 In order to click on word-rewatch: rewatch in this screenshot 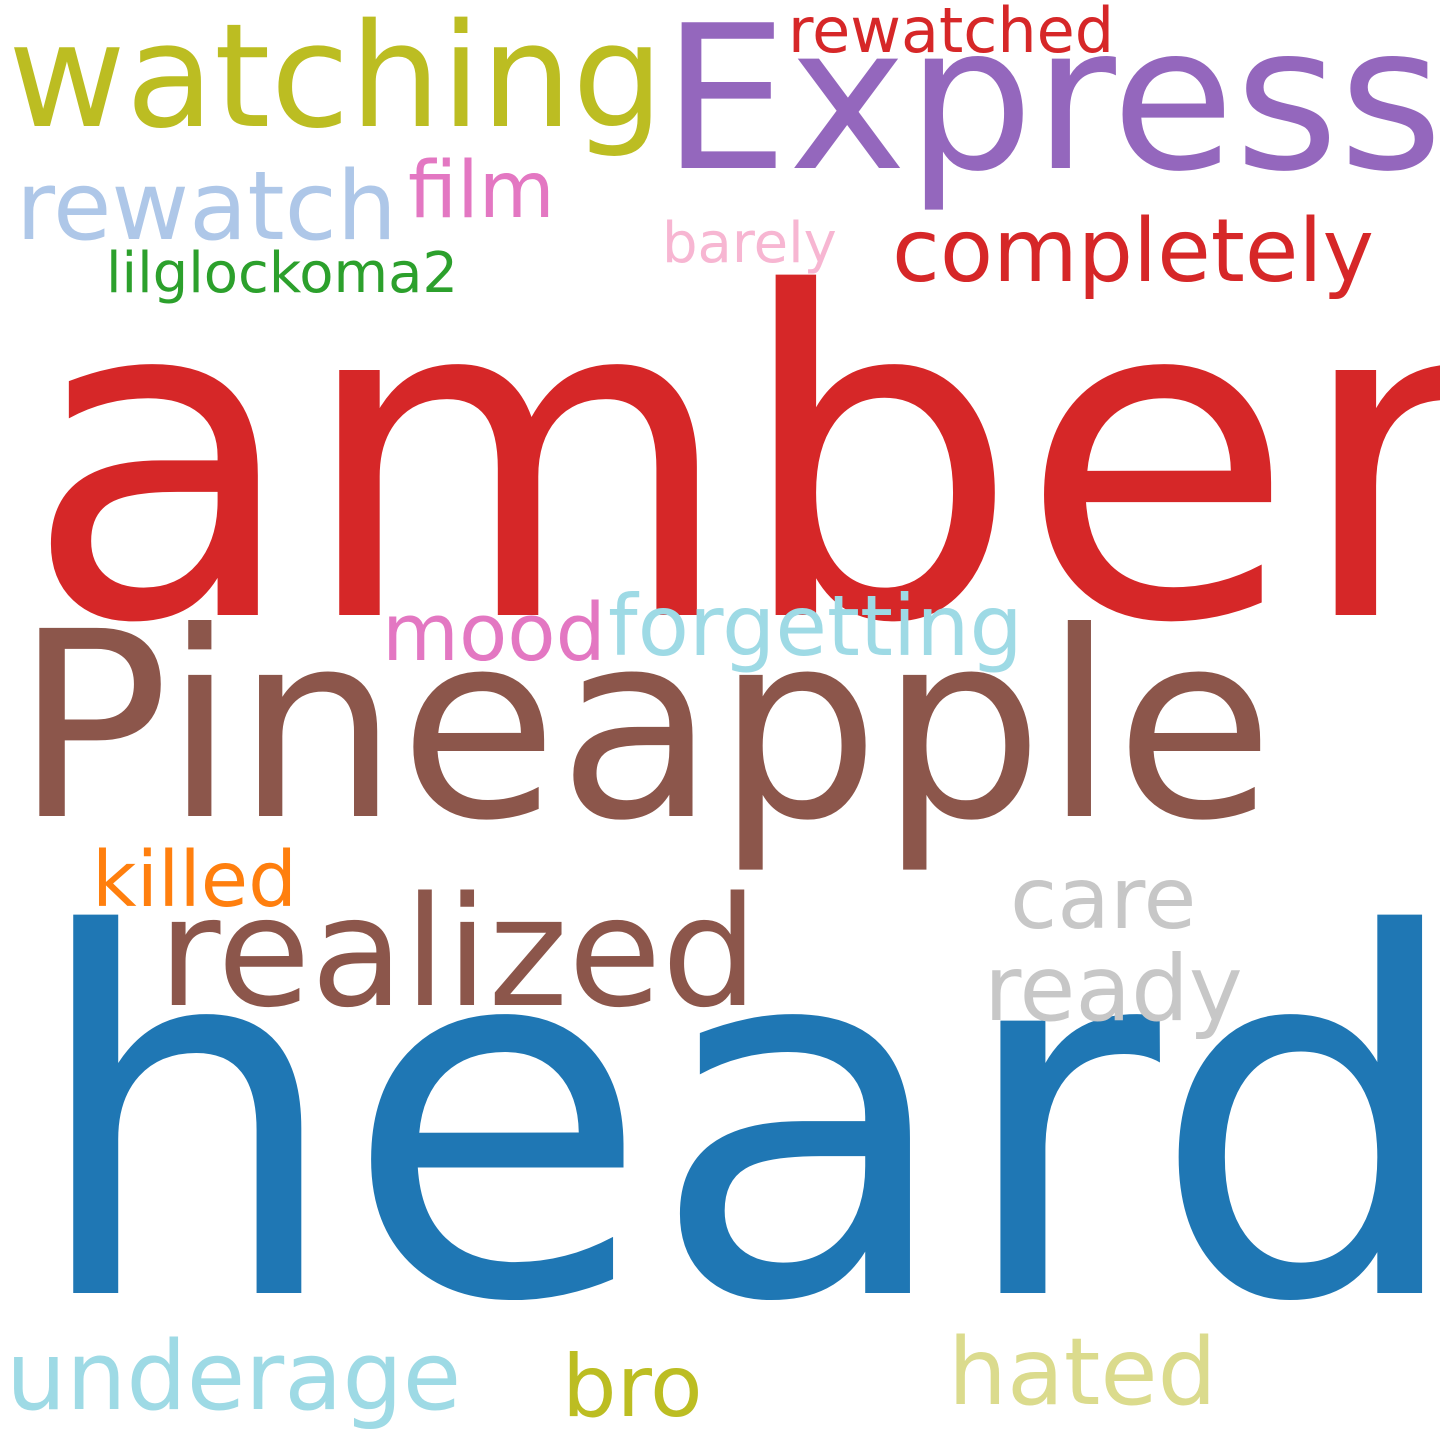, I will do `click(207, 207)`.